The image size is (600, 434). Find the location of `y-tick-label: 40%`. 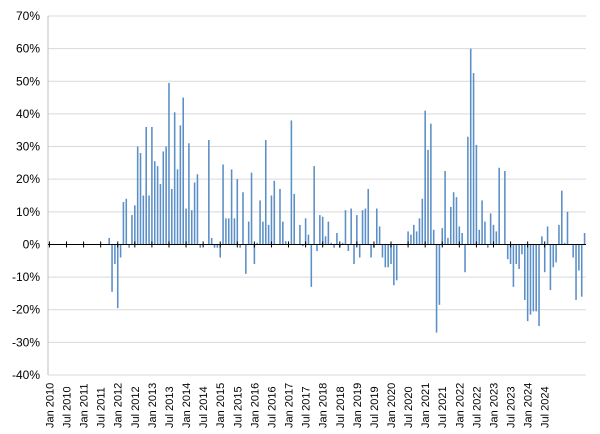

y-tick-label: 40% is located at coordinates (28, 114).